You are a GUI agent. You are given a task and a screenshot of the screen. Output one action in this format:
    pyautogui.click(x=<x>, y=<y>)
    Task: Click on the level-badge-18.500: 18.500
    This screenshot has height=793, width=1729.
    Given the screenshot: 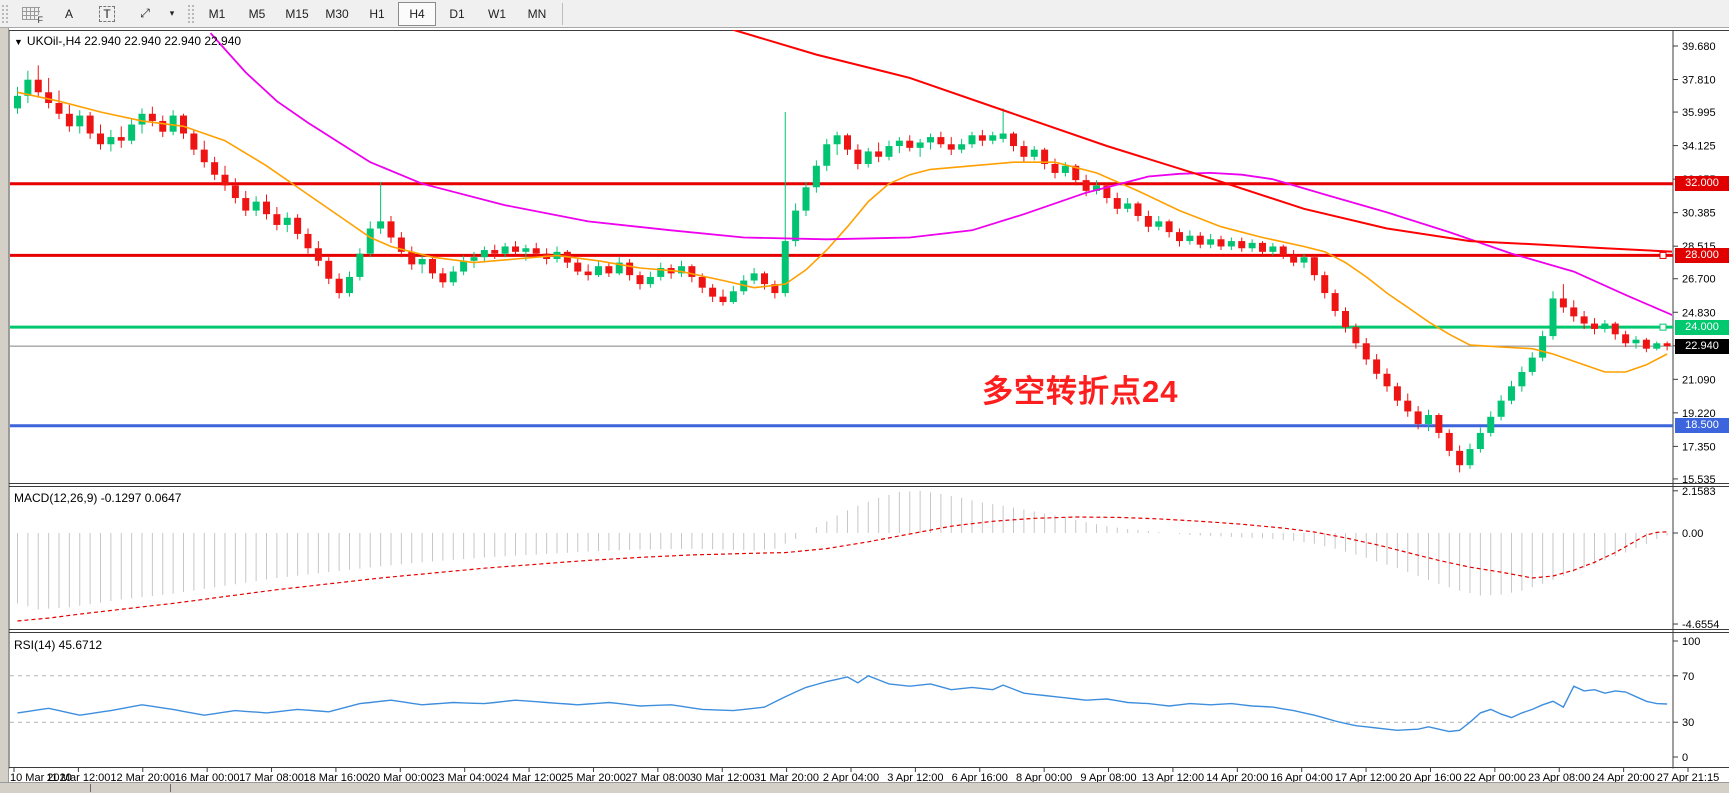 What is the action you would take?
    pyautogui.click(x=1702, y=426)
    